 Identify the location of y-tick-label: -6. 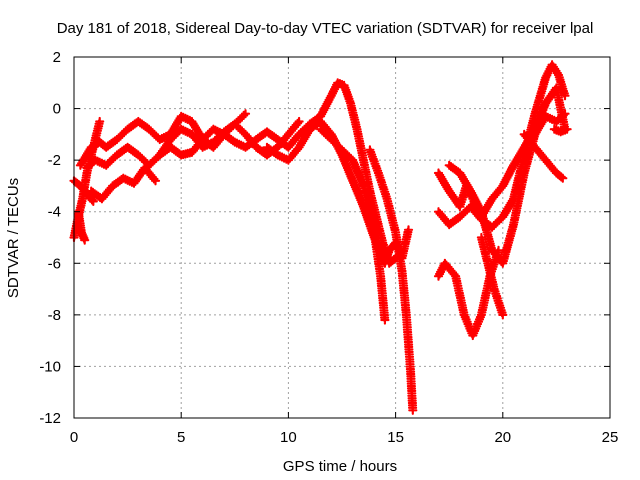
(54, 263).